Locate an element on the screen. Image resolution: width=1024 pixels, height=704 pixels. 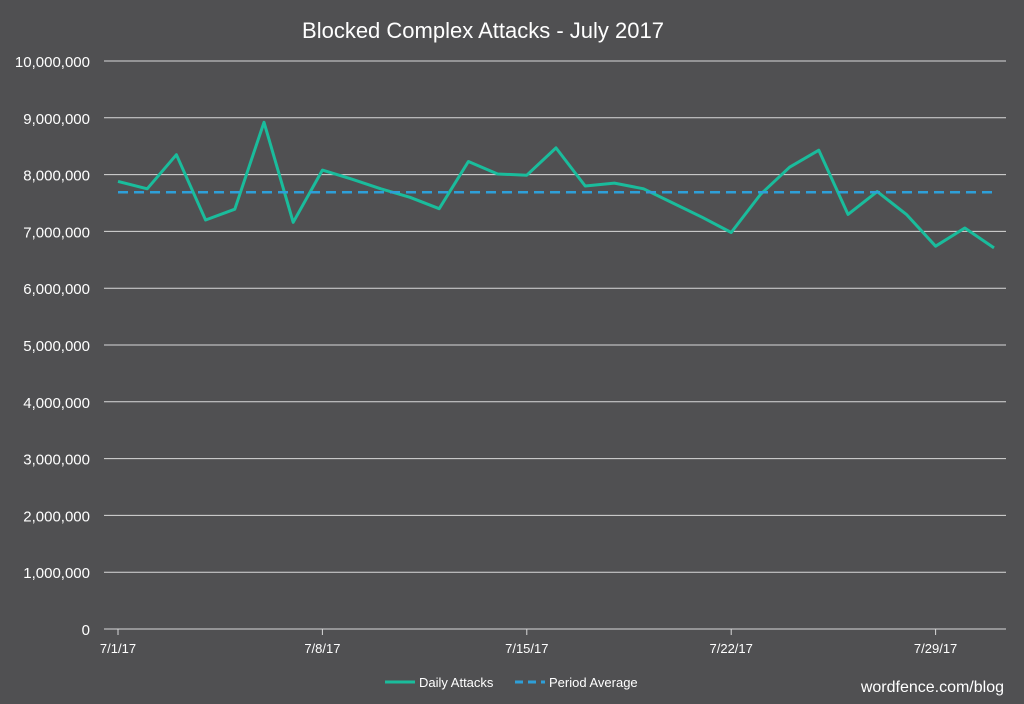
y-tick-label: 9,000,000 is located at coordinates (56, 119).